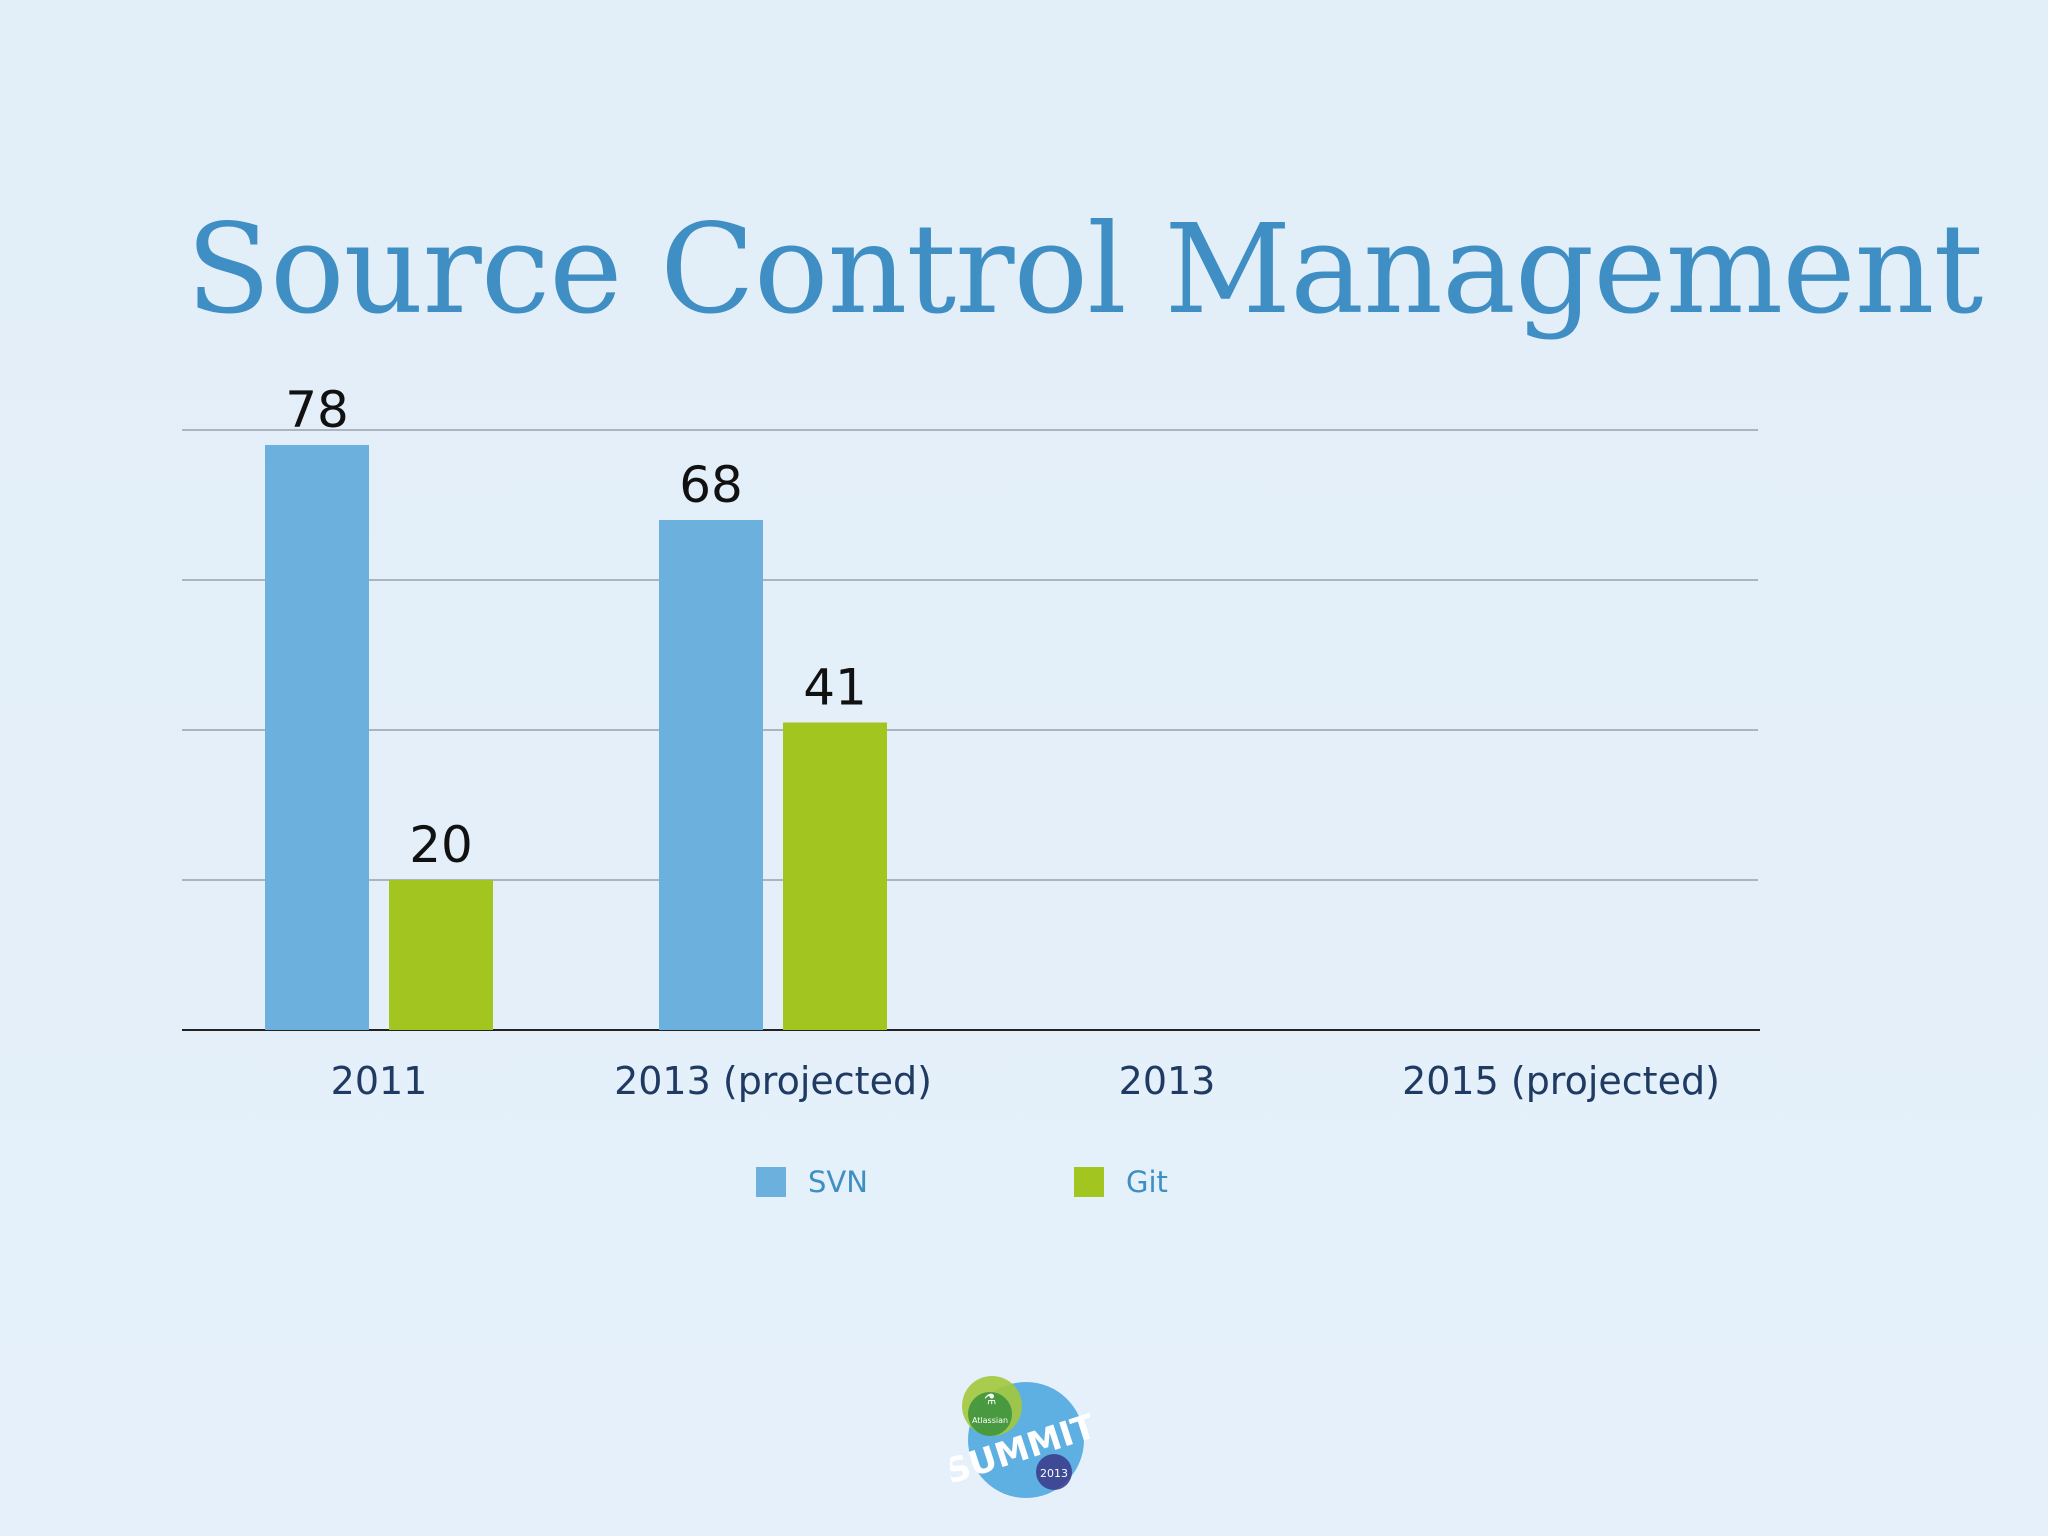 The image size is (2048, 1536). I want to click on legend-label-svn: SVN, so click(838, 1182).